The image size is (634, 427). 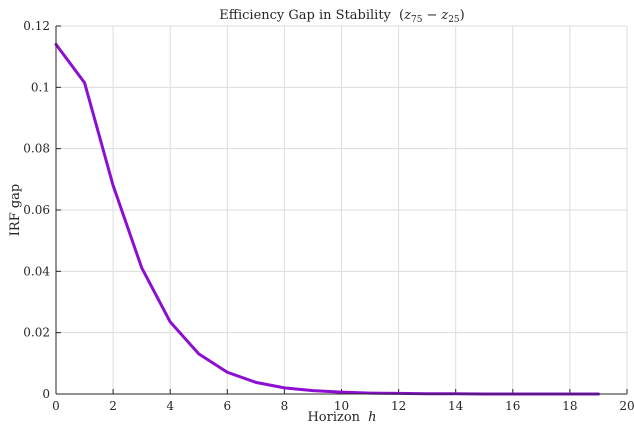 I want to click on y-tick-label: 0.06, so click(x=36, y=210).